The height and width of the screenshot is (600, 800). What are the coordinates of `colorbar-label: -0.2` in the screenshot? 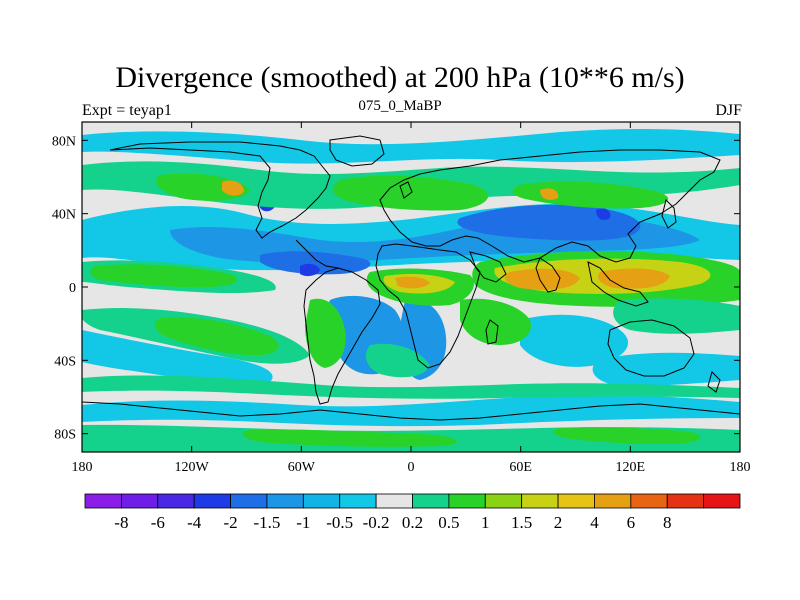 It's located at (376, 522).